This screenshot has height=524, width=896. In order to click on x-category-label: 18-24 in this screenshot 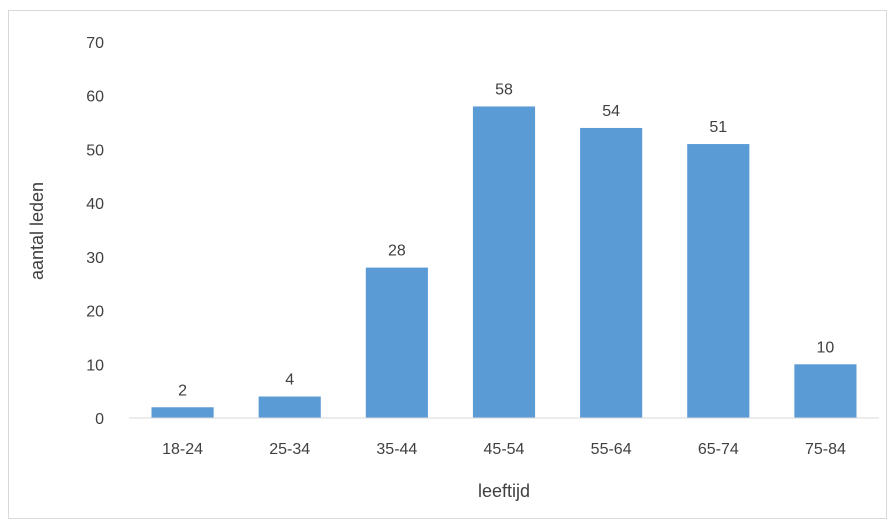, I will do `click(182, 449)`.